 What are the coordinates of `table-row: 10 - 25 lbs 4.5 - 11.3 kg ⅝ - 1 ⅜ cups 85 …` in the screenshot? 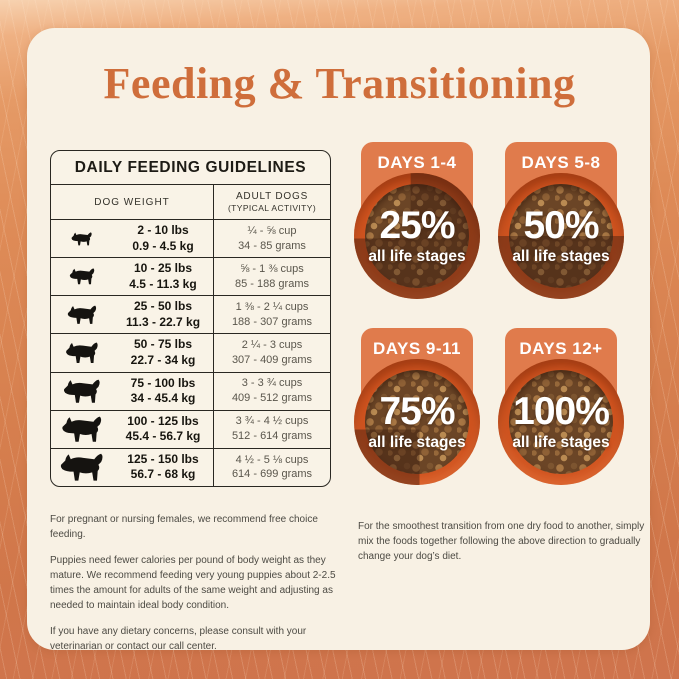 It's located at (190, 277).